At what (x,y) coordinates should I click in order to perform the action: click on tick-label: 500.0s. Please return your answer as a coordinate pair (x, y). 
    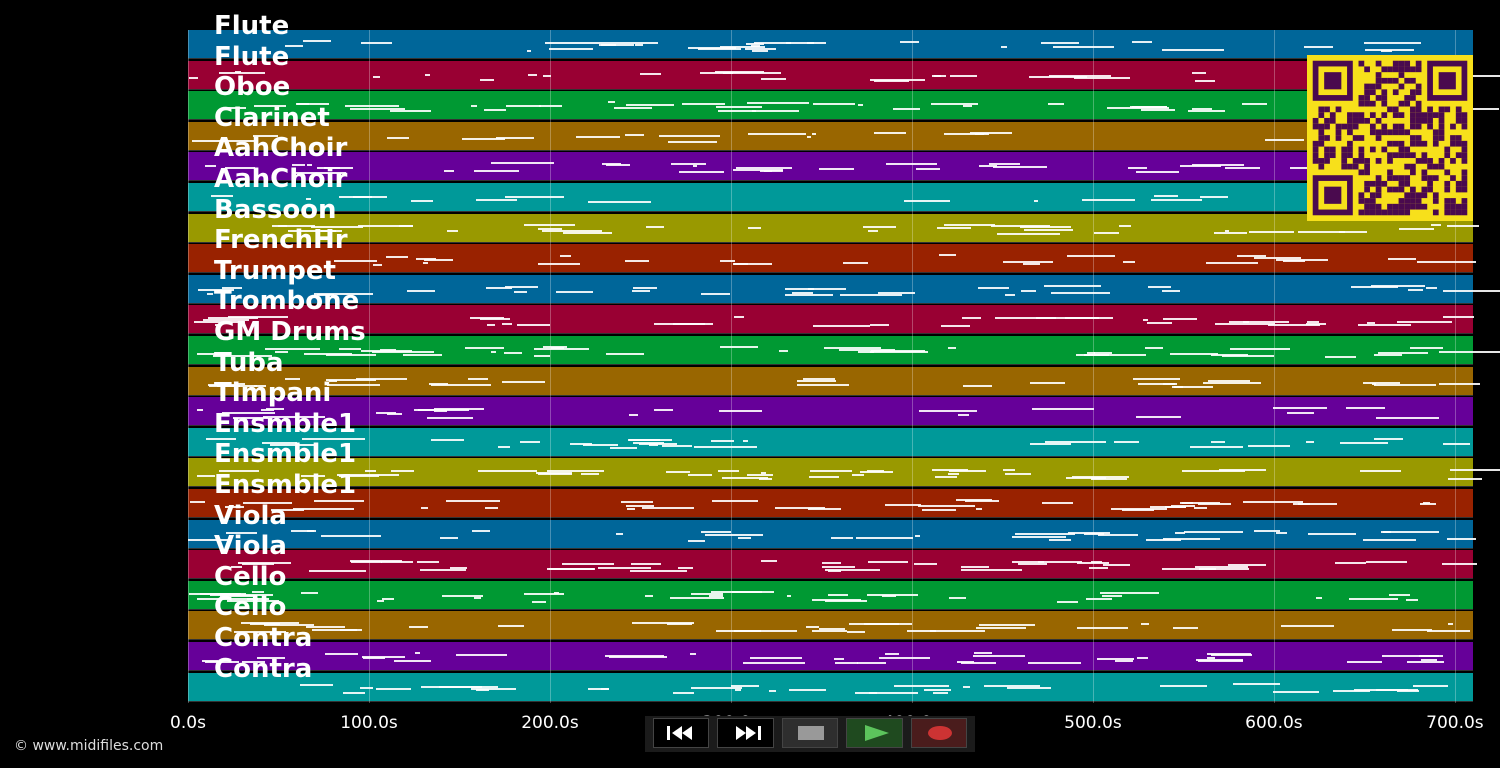
    Looking at the image, I should click on (1093, 723).